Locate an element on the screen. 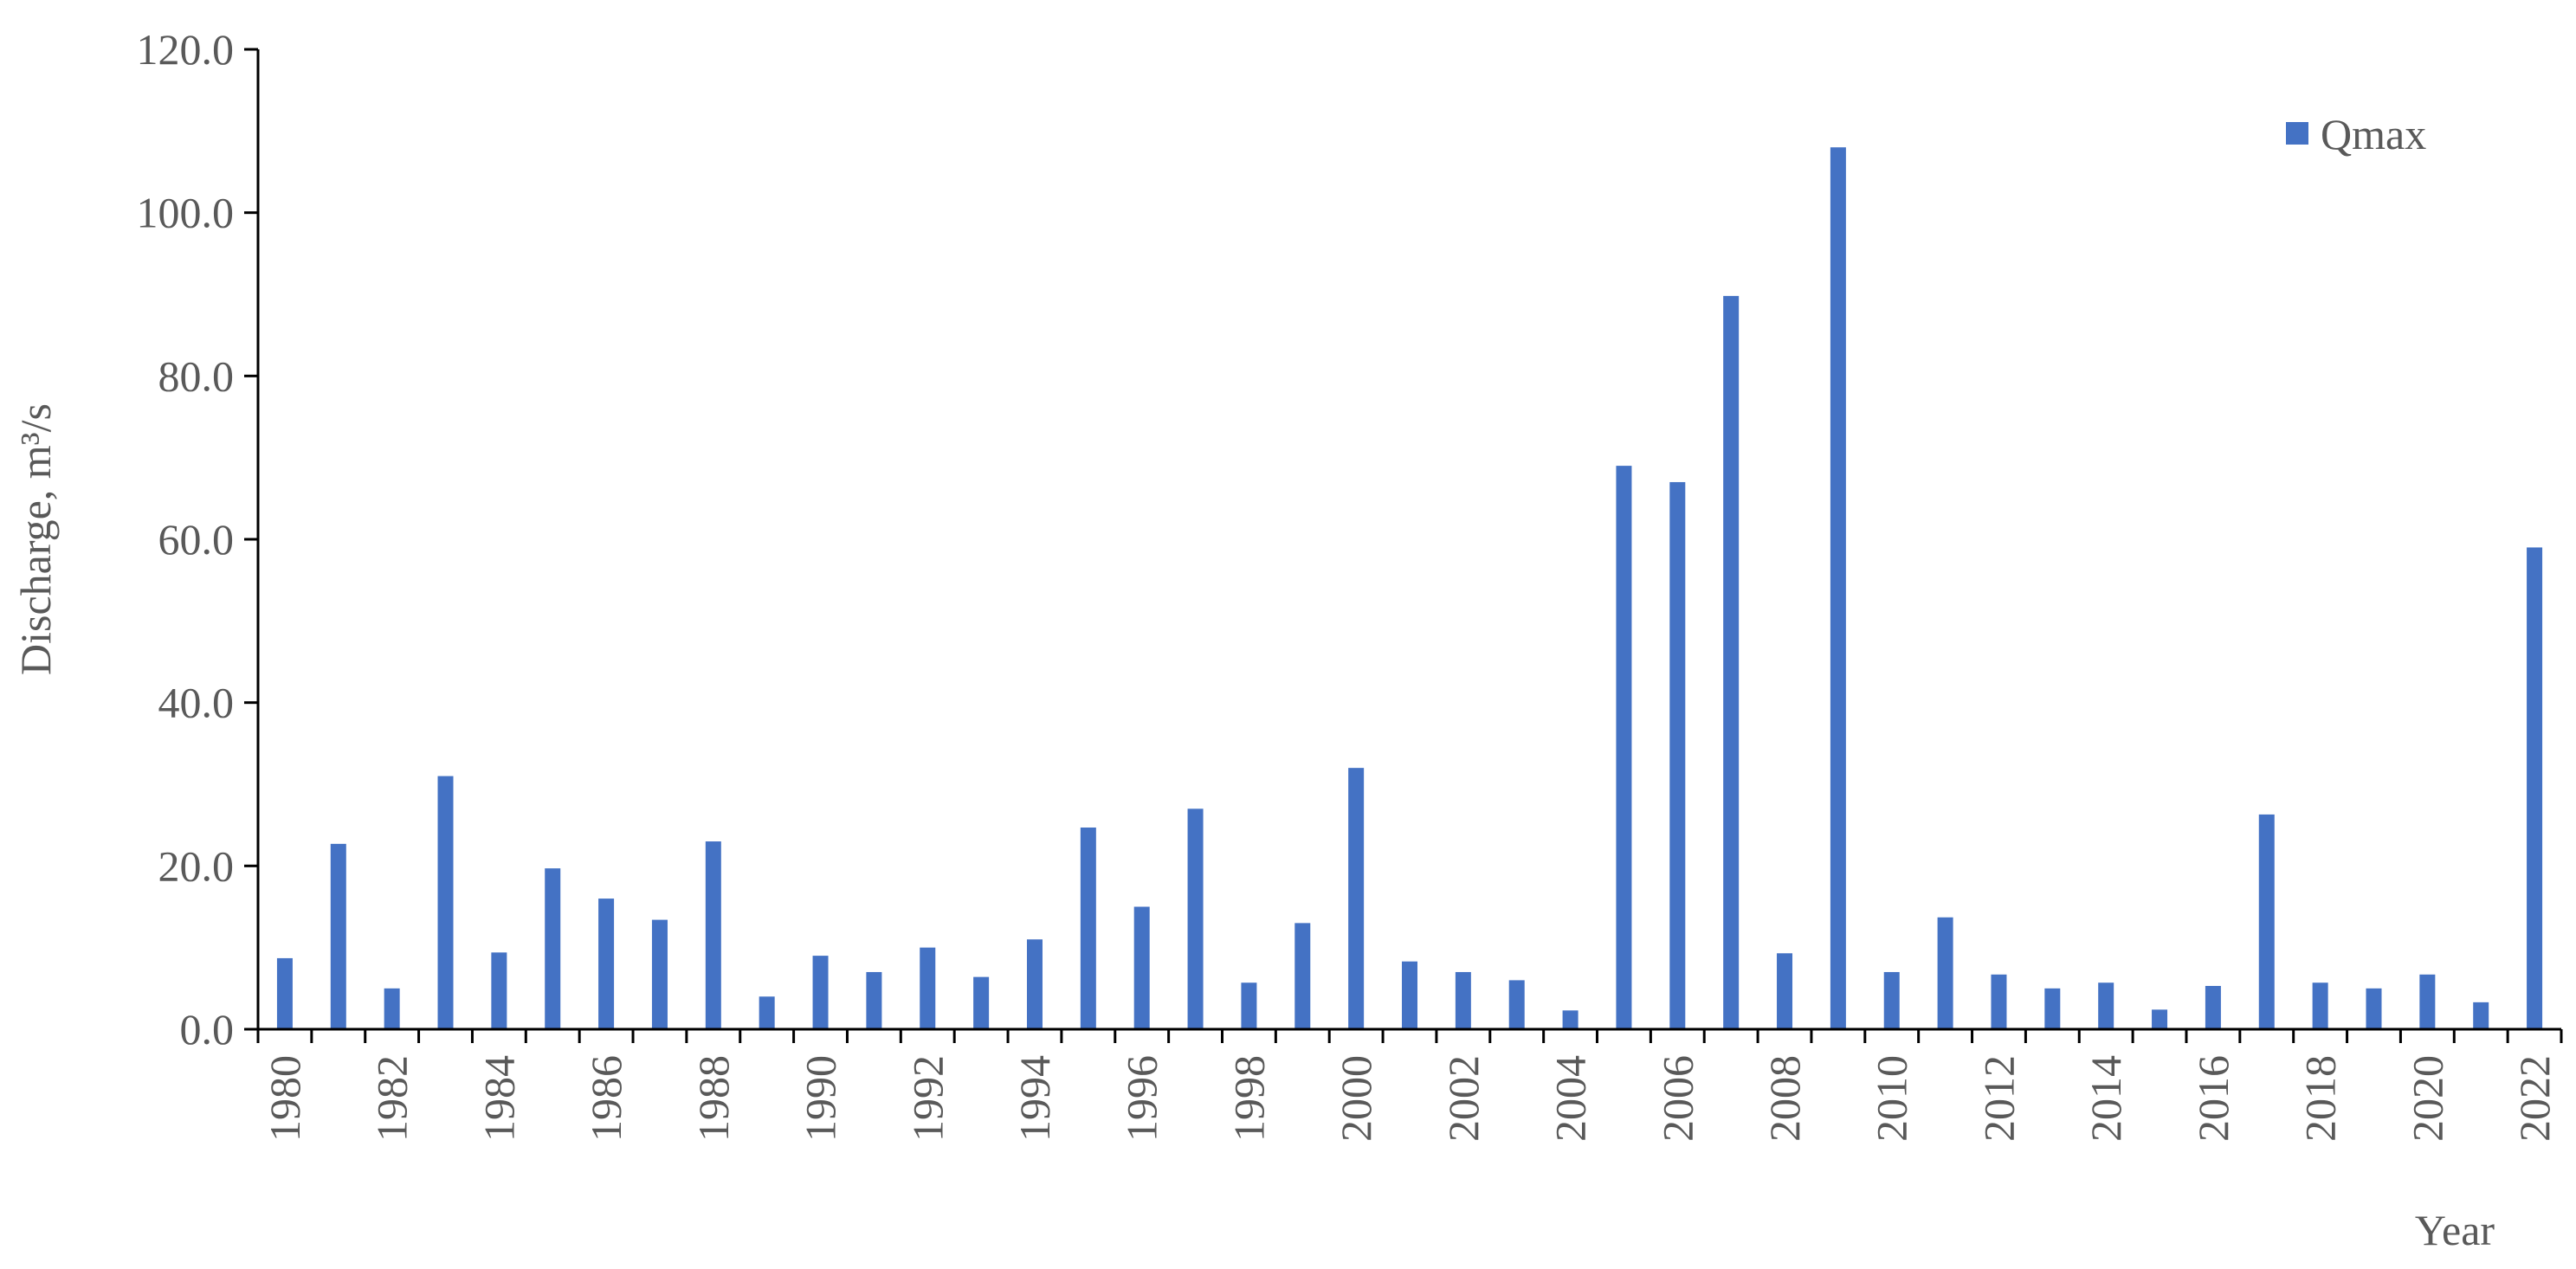  bar-1990 is located at coordinates (820, 992).